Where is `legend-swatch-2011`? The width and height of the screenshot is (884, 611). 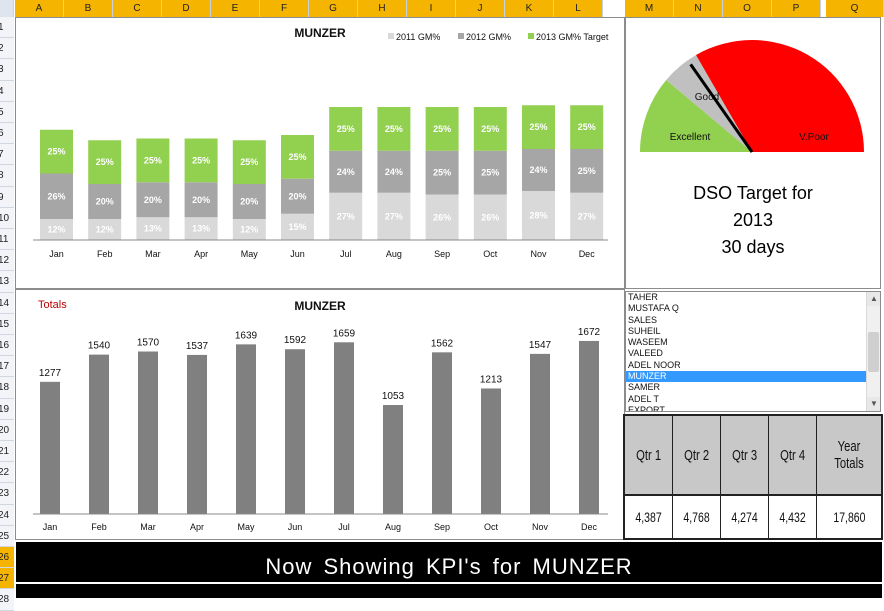
legend-swatch-2011 is located at coordinates (391, 36).